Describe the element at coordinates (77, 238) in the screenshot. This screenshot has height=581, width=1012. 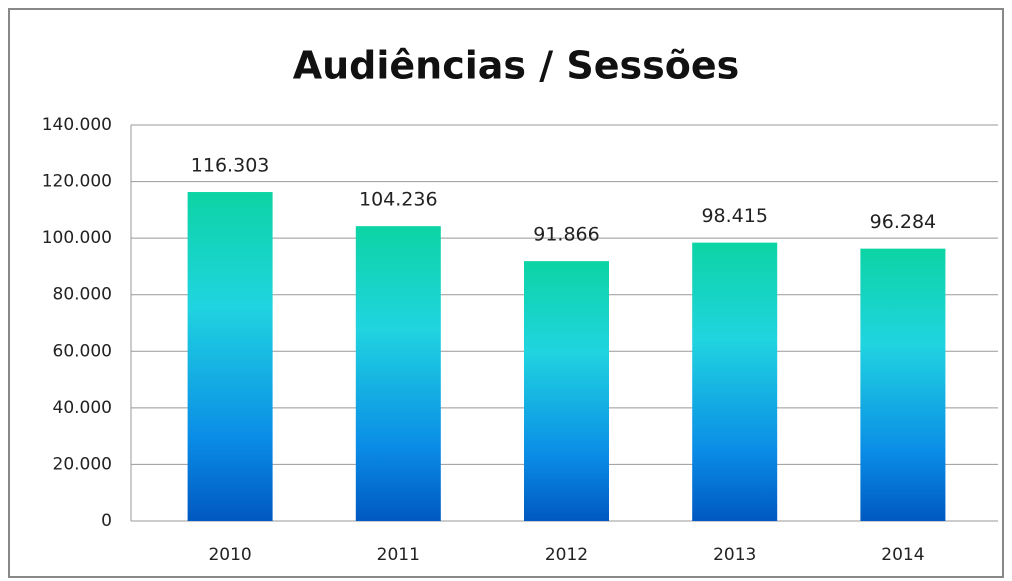
I see `y-tick-label: 100.000` at that location.